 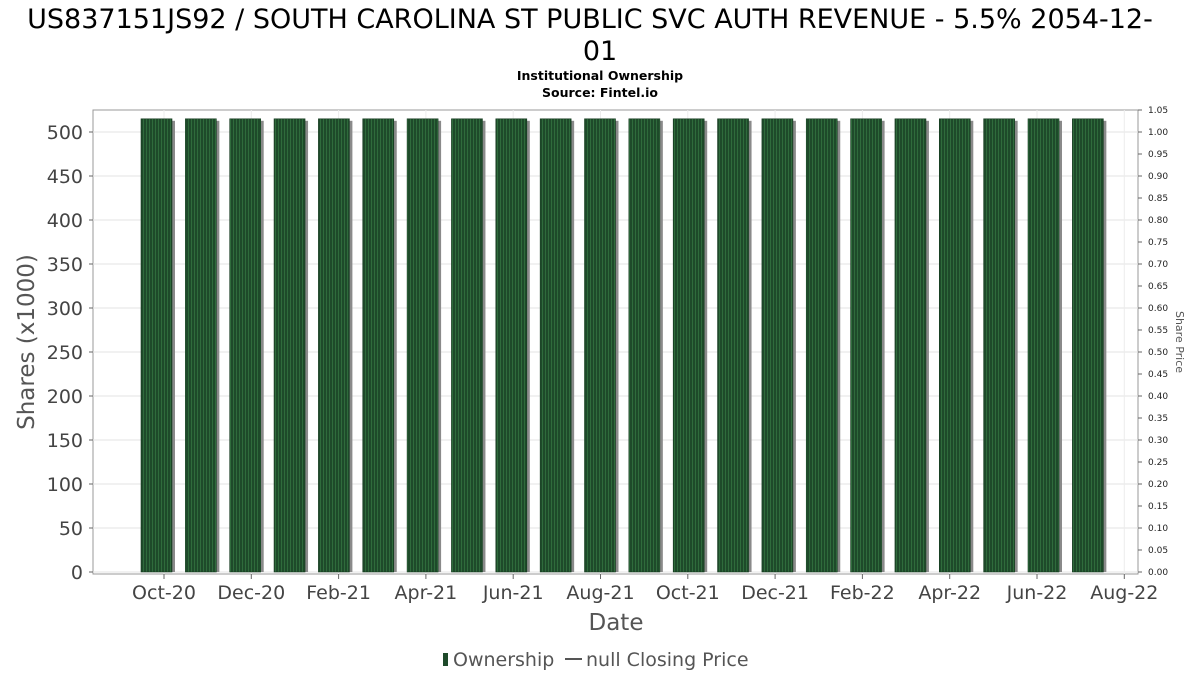 I want to click on chart-source: Source: Fintel.io, so click(x=600, y=92).